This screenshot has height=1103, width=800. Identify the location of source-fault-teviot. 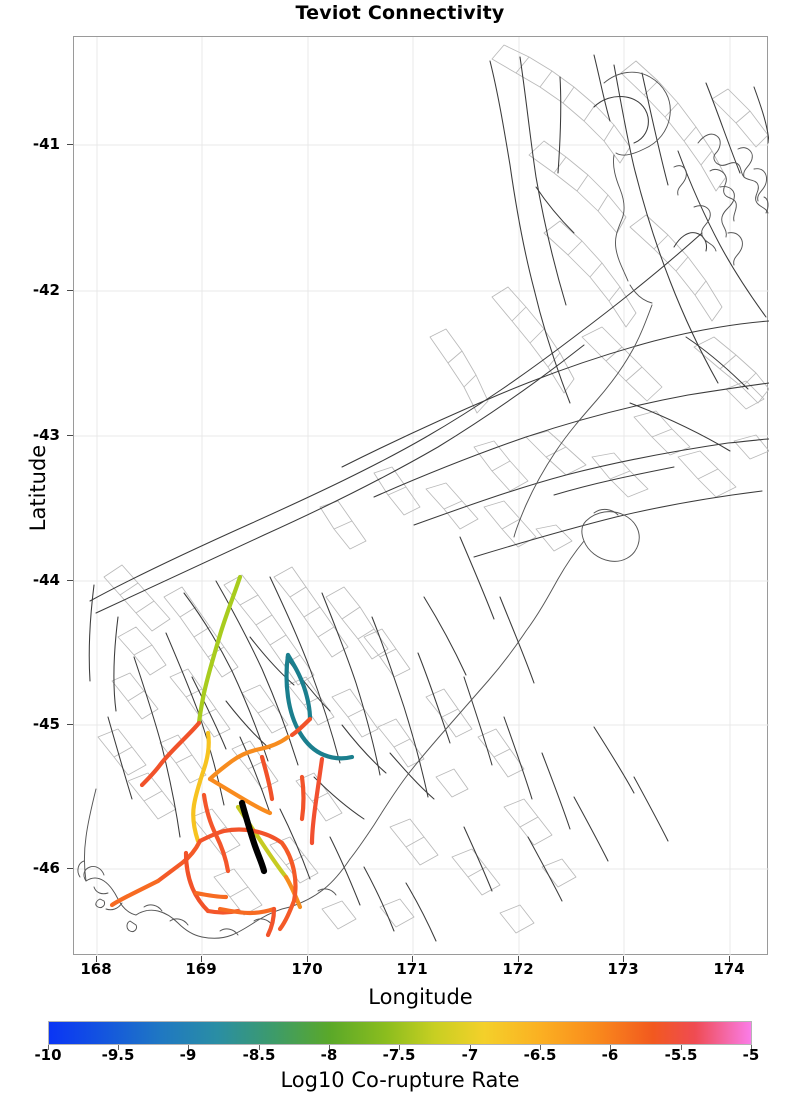
(253, 837).